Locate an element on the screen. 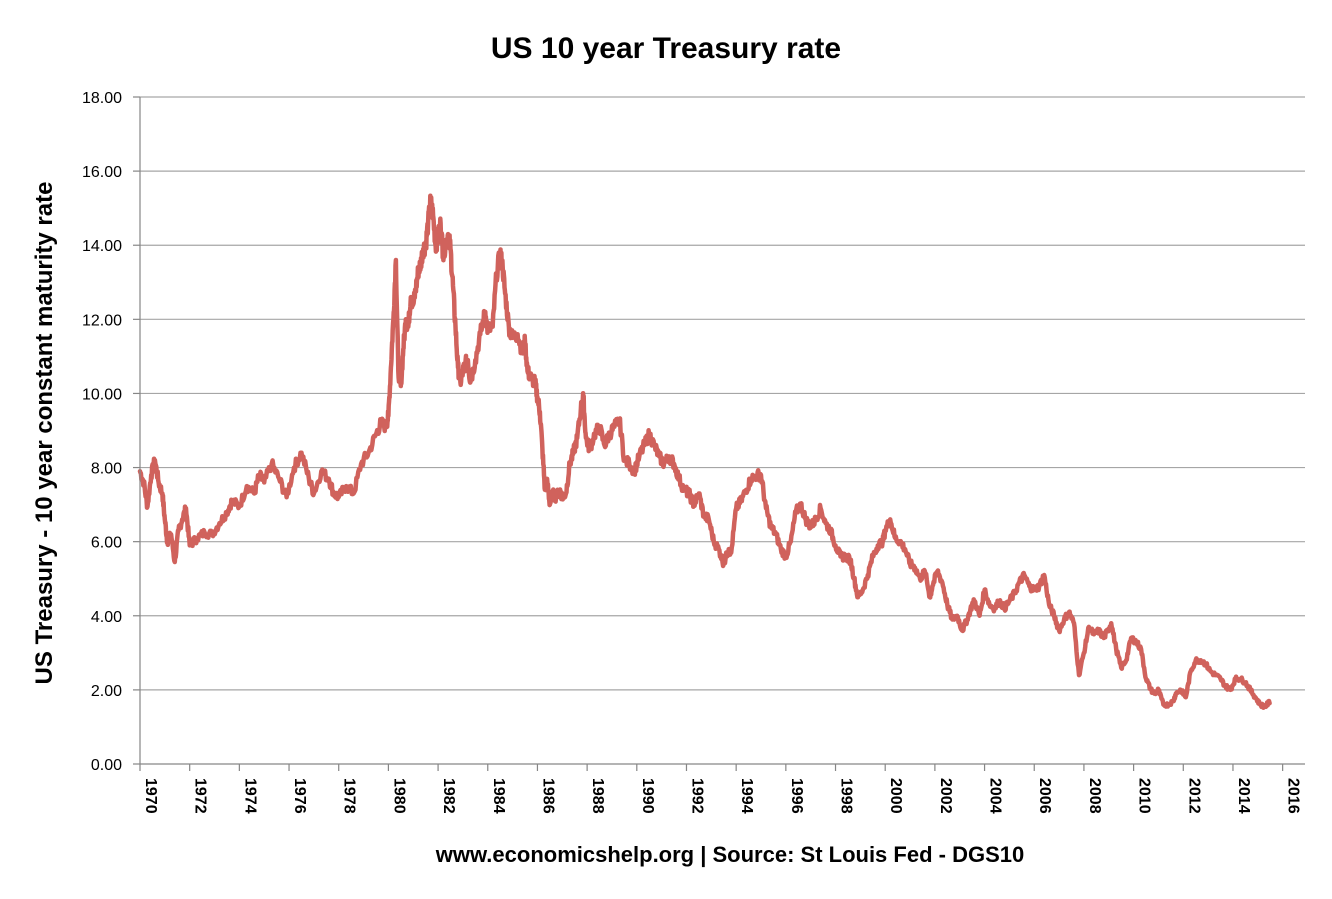 This screenshot has width=1332, height=899. y-tick-label: 14.00 is located at coordinates (102, 246).